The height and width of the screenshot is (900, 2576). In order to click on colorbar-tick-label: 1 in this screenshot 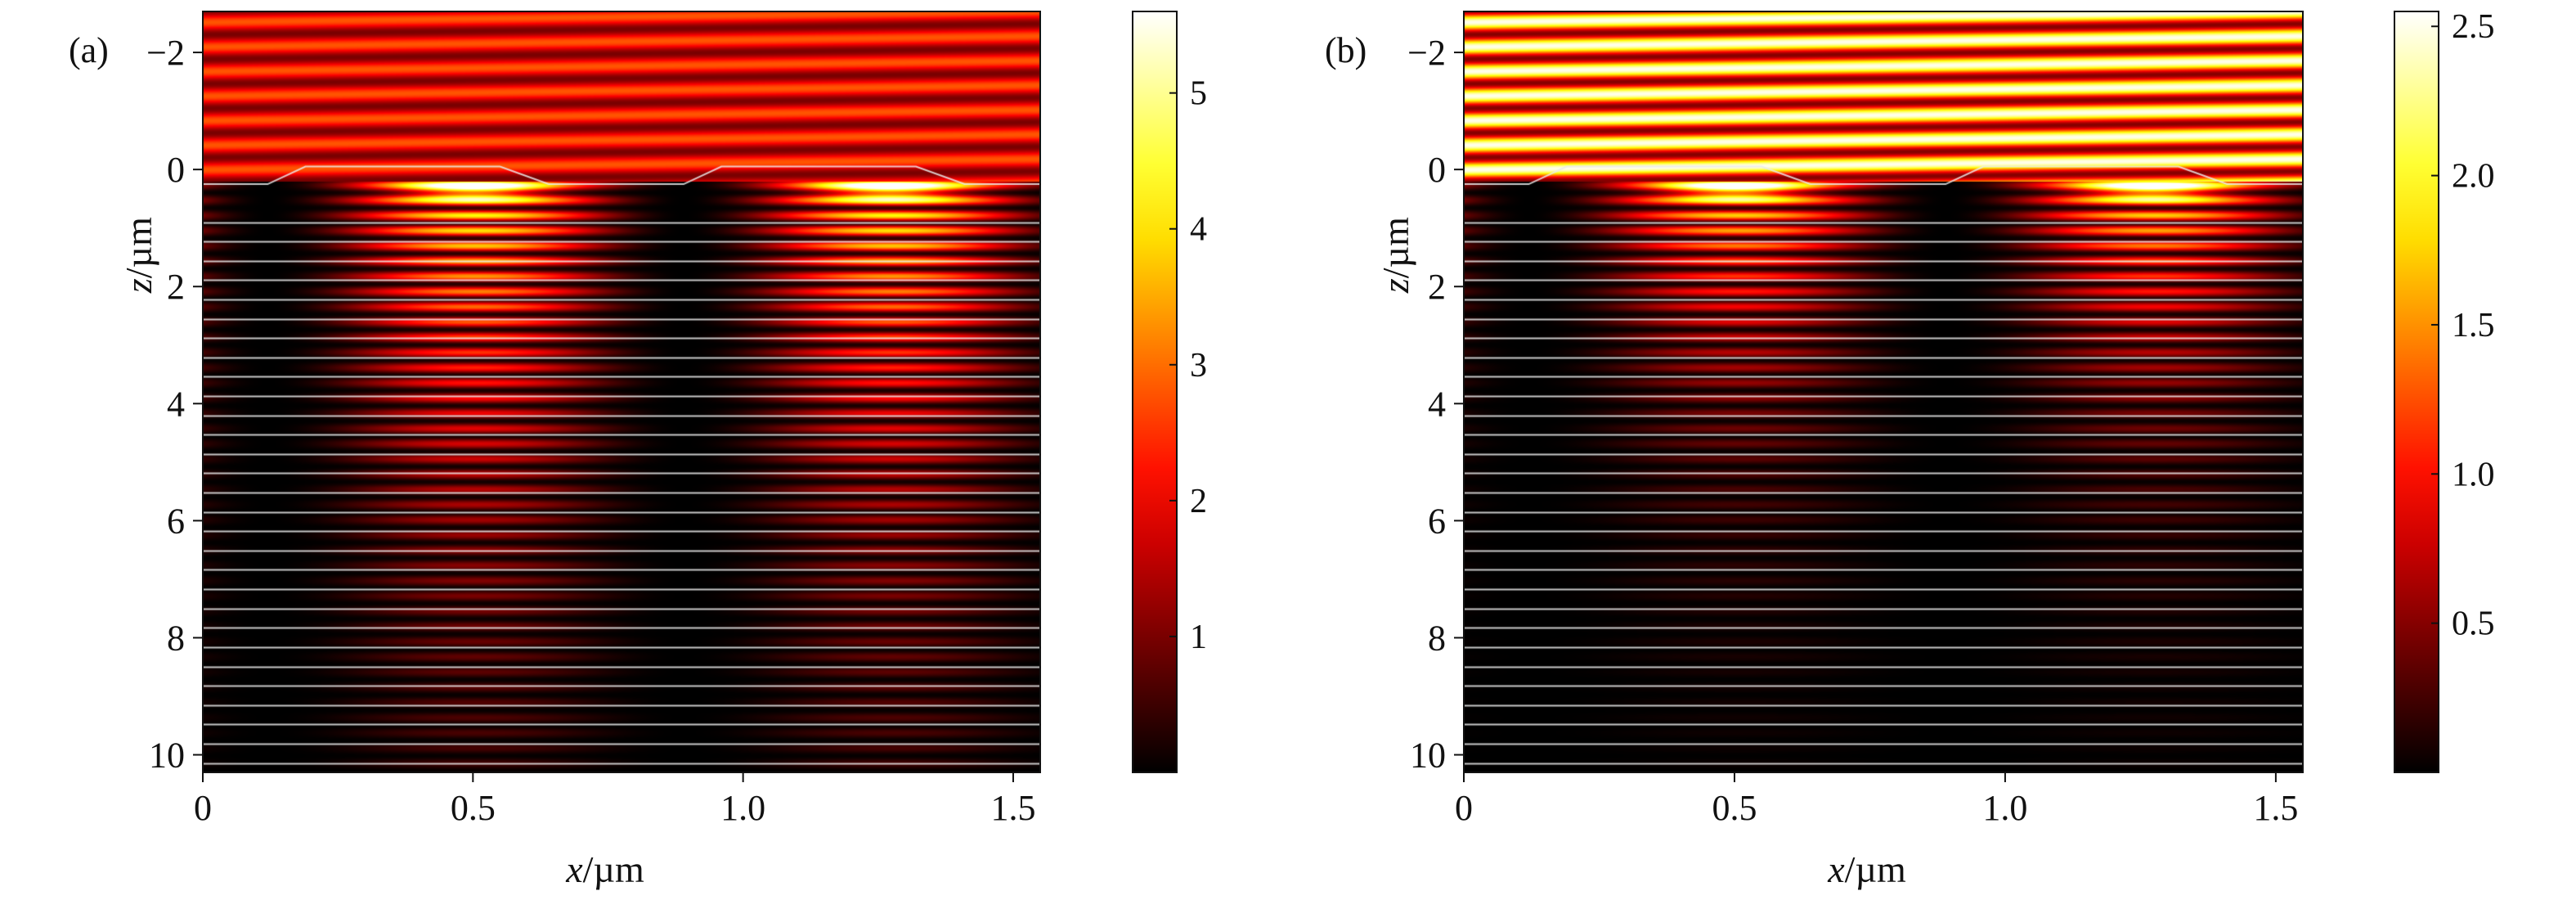, I will do `click(1198, 638)`.